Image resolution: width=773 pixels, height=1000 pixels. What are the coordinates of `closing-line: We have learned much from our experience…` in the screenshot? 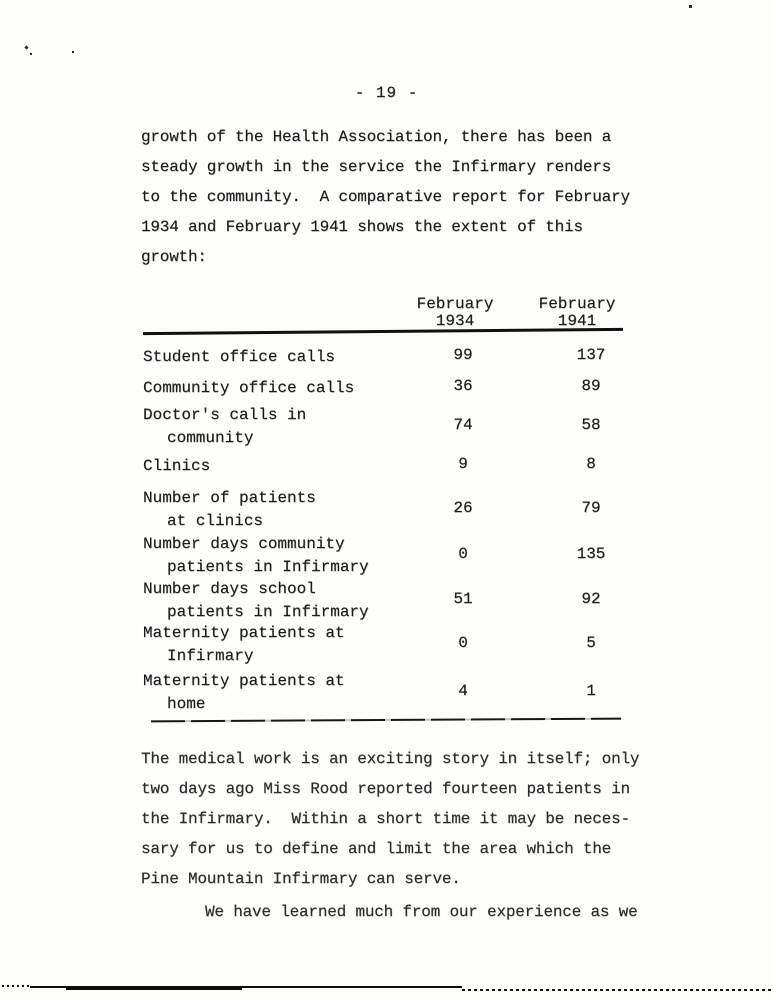 It's located at (421, 912).